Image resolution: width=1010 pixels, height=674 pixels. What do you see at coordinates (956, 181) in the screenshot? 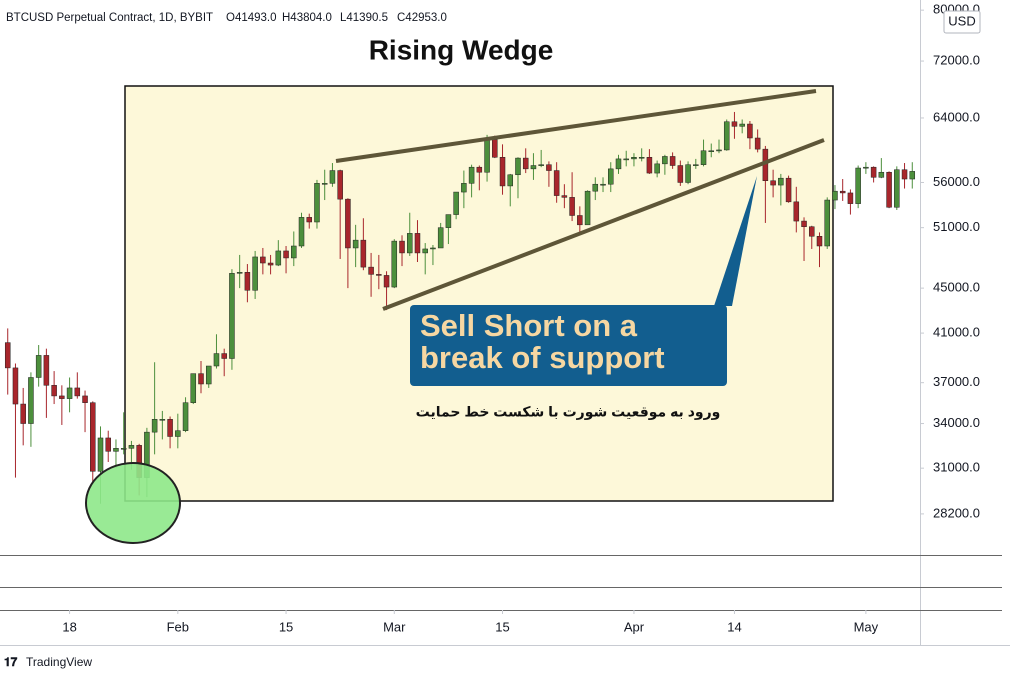
I see `y-tick-label: 56000.0` at bounding box center [956, 181].